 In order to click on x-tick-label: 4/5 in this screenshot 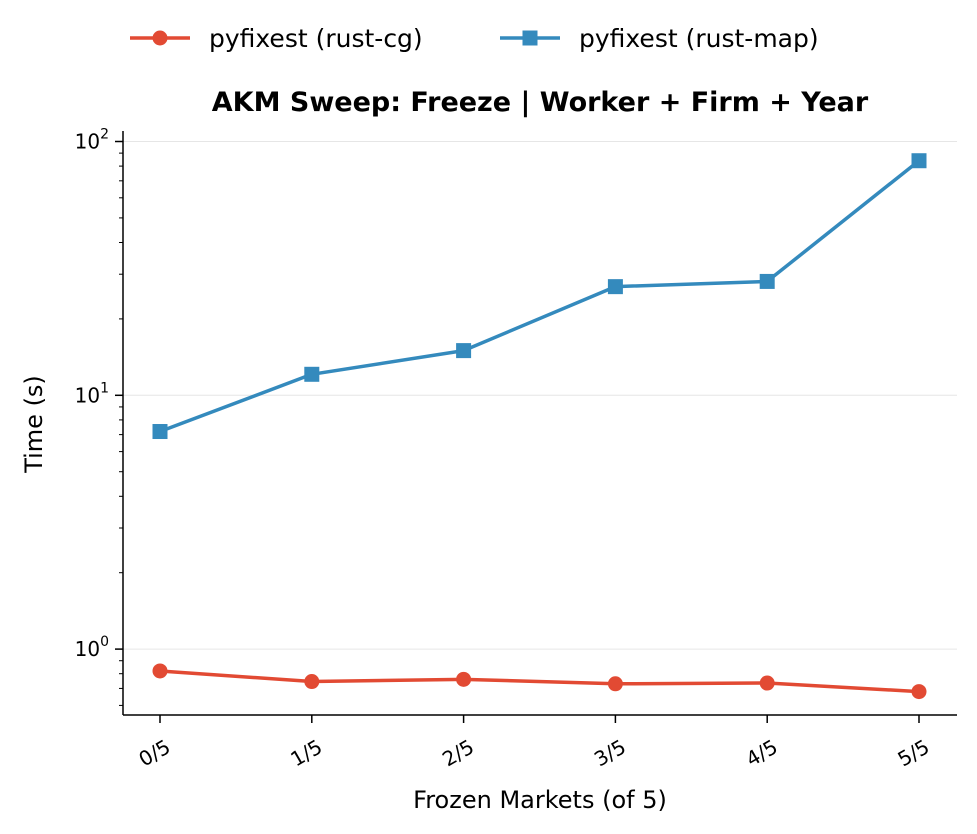, I will do `click(762, 752)`.